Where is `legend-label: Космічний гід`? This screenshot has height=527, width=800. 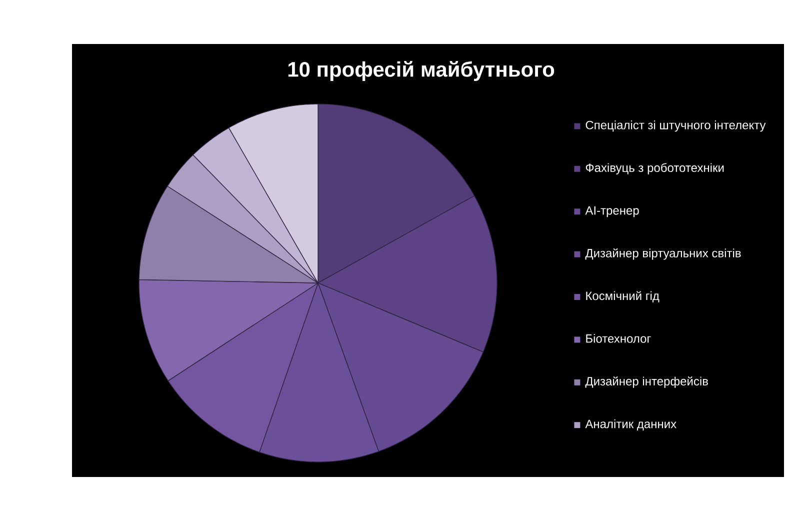
legend-label: Космічний гід is located at coordinates (623, 296).